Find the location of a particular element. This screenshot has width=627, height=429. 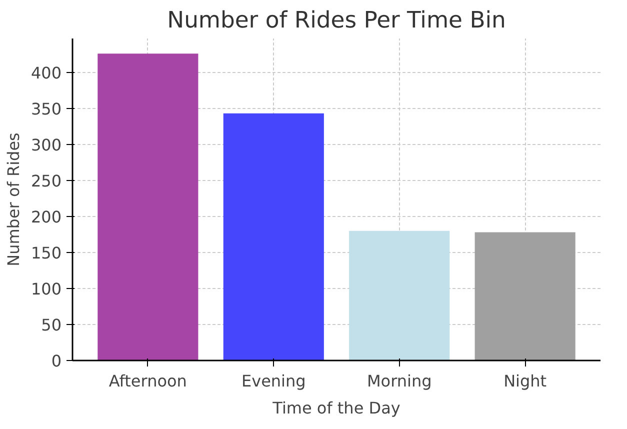

y-axis-title: Number of Rides is located at coordinates (13, 199).